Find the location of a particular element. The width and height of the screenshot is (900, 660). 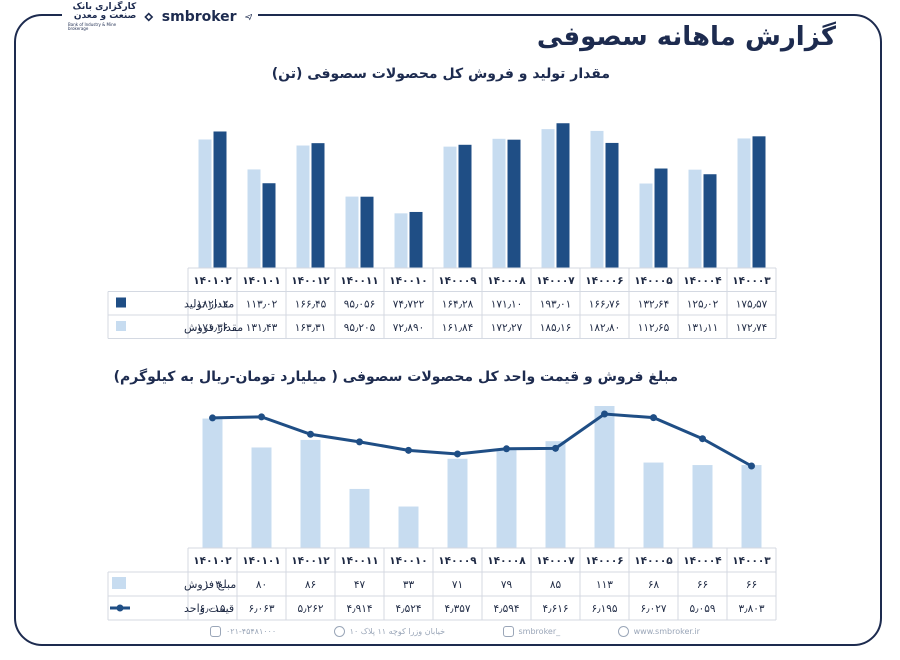

footer-phone: ۰۲۱-۴۵۴۸۱۰۰۰ is located at coordinates (243, 631).